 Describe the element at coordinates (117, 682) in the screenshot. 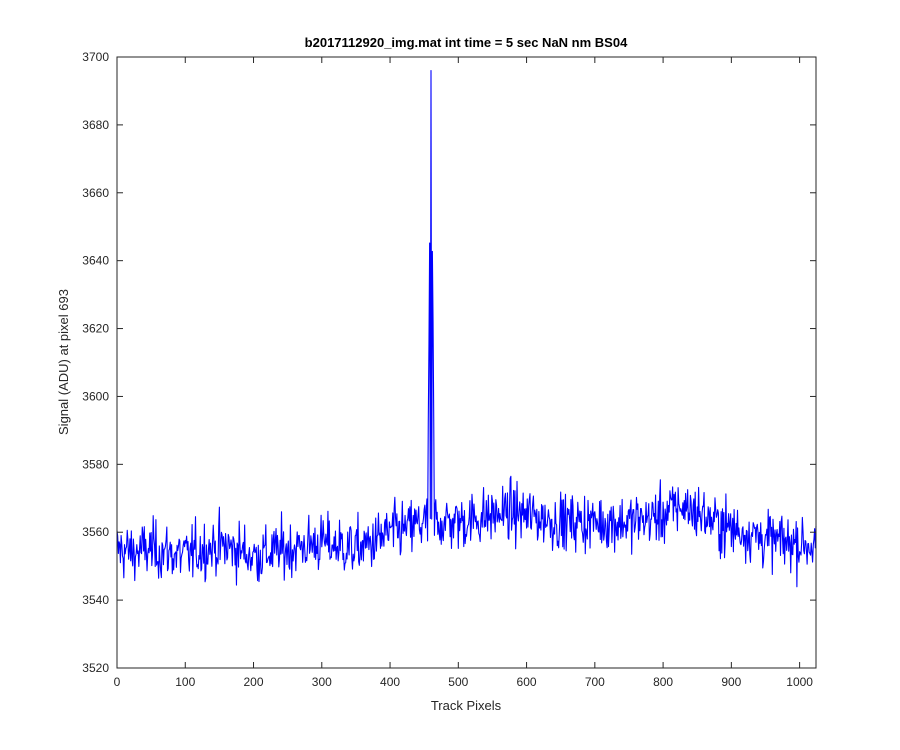

I see `x-tick-label: 0` at that location.